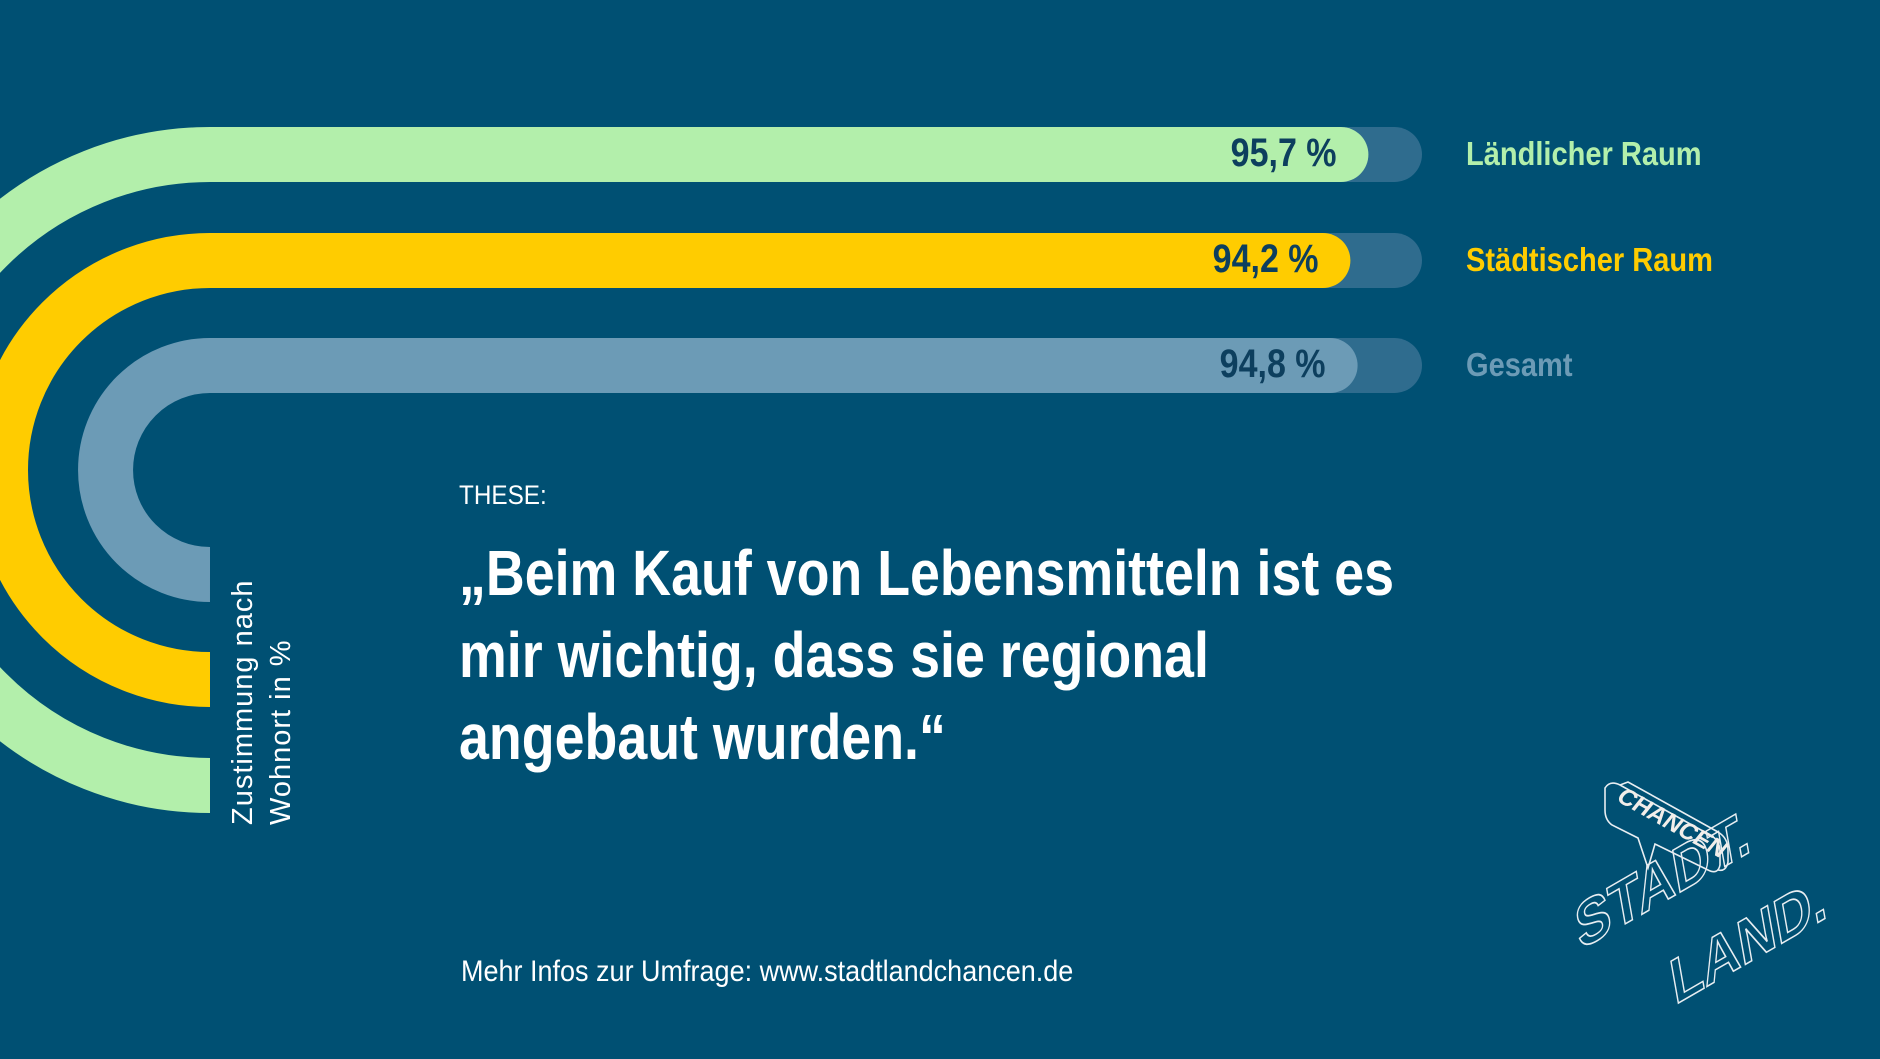 Image resolution: width=1880 pixels, height=1059 pixels. What do you see at coordinates (702, 737) in the screenshot?
I see `quote-line-3: angebaut wurden.“` at bounding box center [702, 737].